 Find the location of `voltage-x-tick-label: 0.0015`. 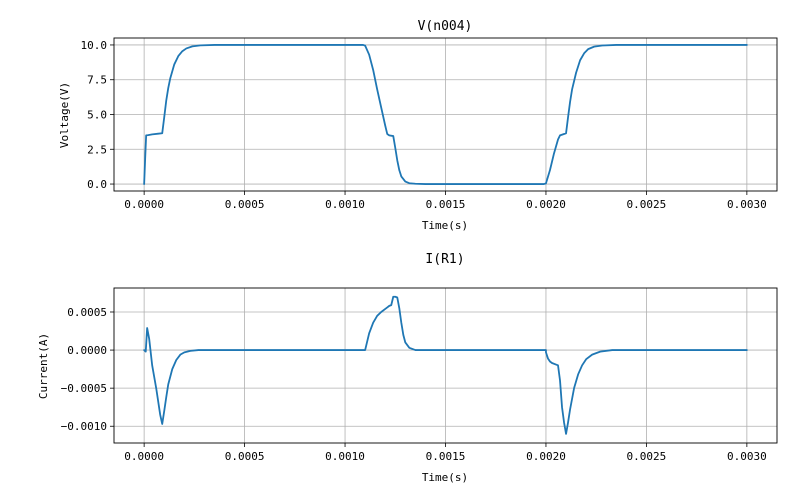

voltage-x-tick-label: 0.0015 is located at coordinates (446, 204).